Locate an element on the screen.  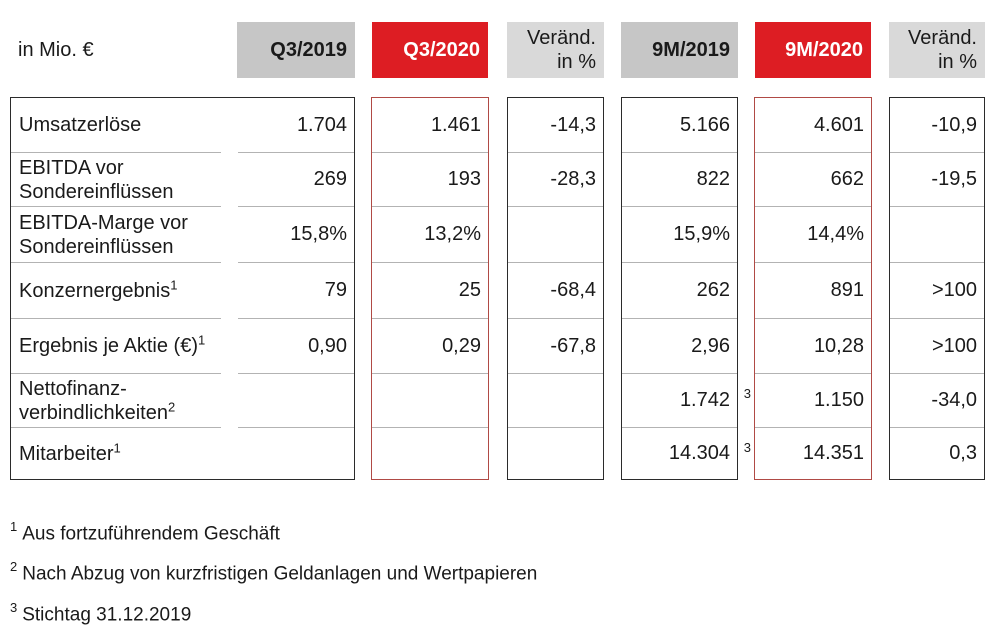
value-cell: 193 is located at coordinates (430, 180).